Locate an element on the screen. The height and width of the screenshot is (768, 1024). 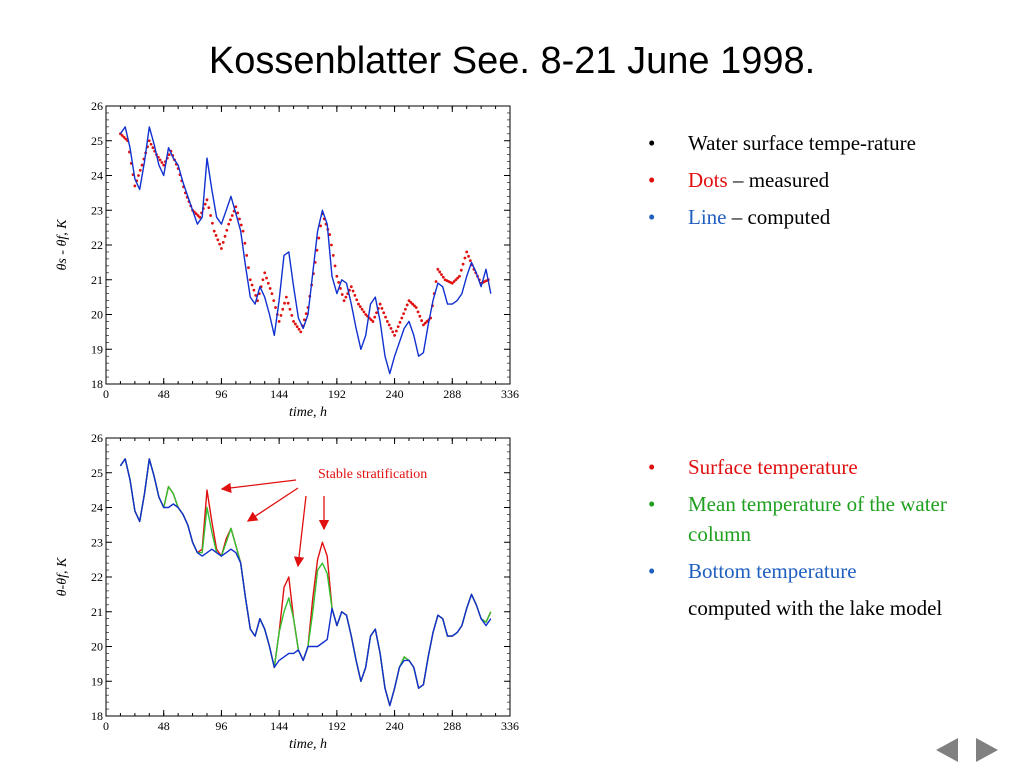
x-axis-label: time, h is located at coordinates (308, 412).